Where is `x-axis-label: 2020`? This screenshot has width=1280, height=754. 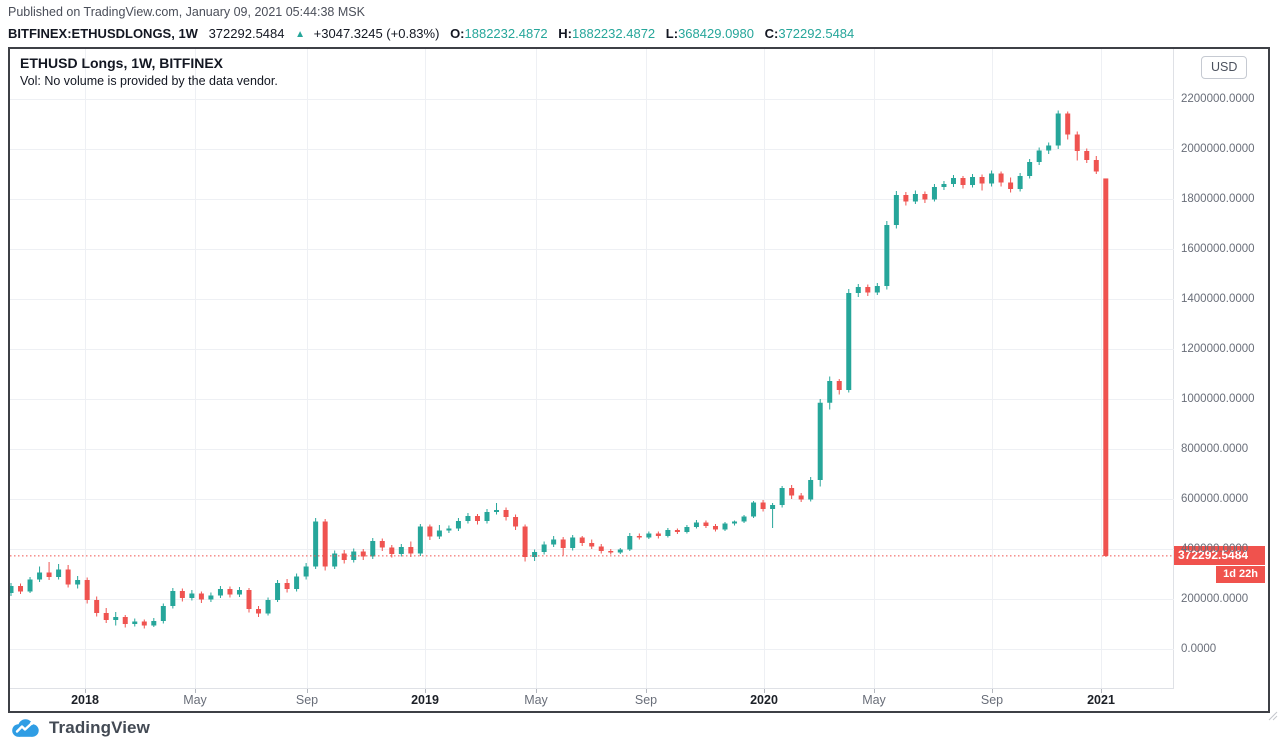 x-axis-label: 2020 is located at coordinates (764, 700).